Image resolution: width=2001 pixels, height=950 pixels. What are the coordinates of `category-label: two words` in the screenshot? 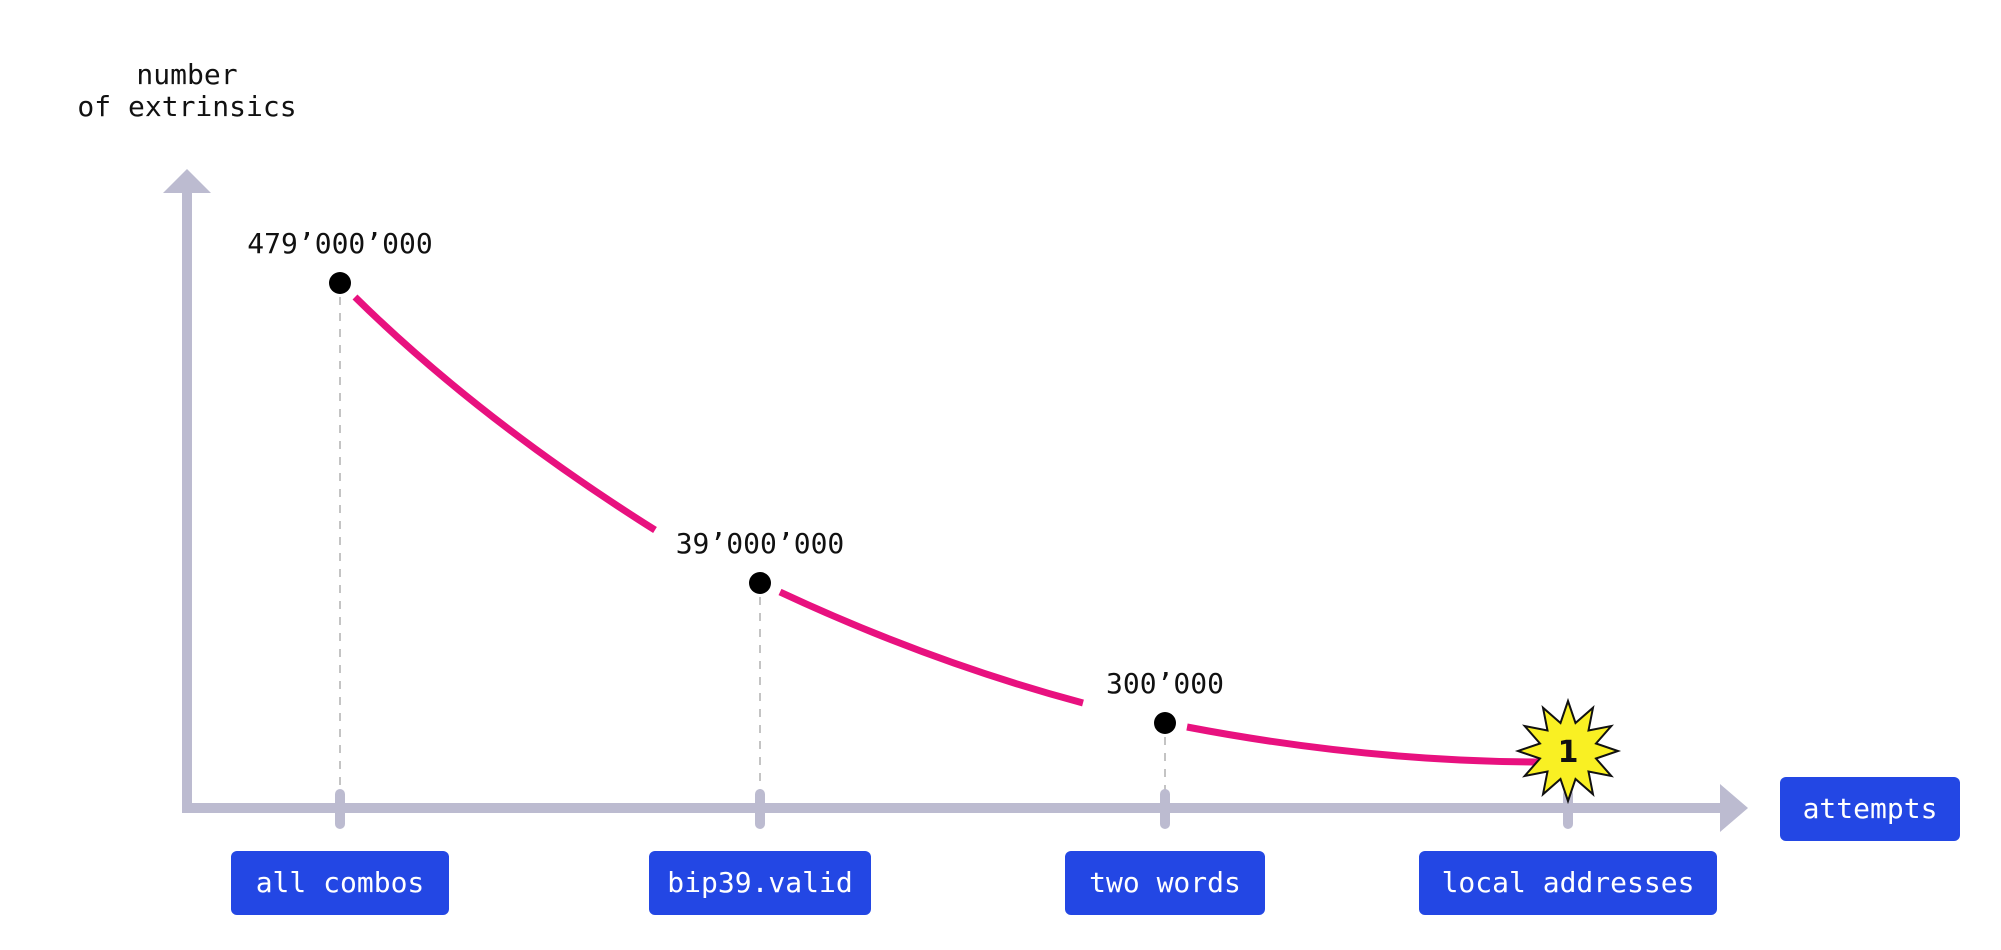 It's located at (1165, 882).